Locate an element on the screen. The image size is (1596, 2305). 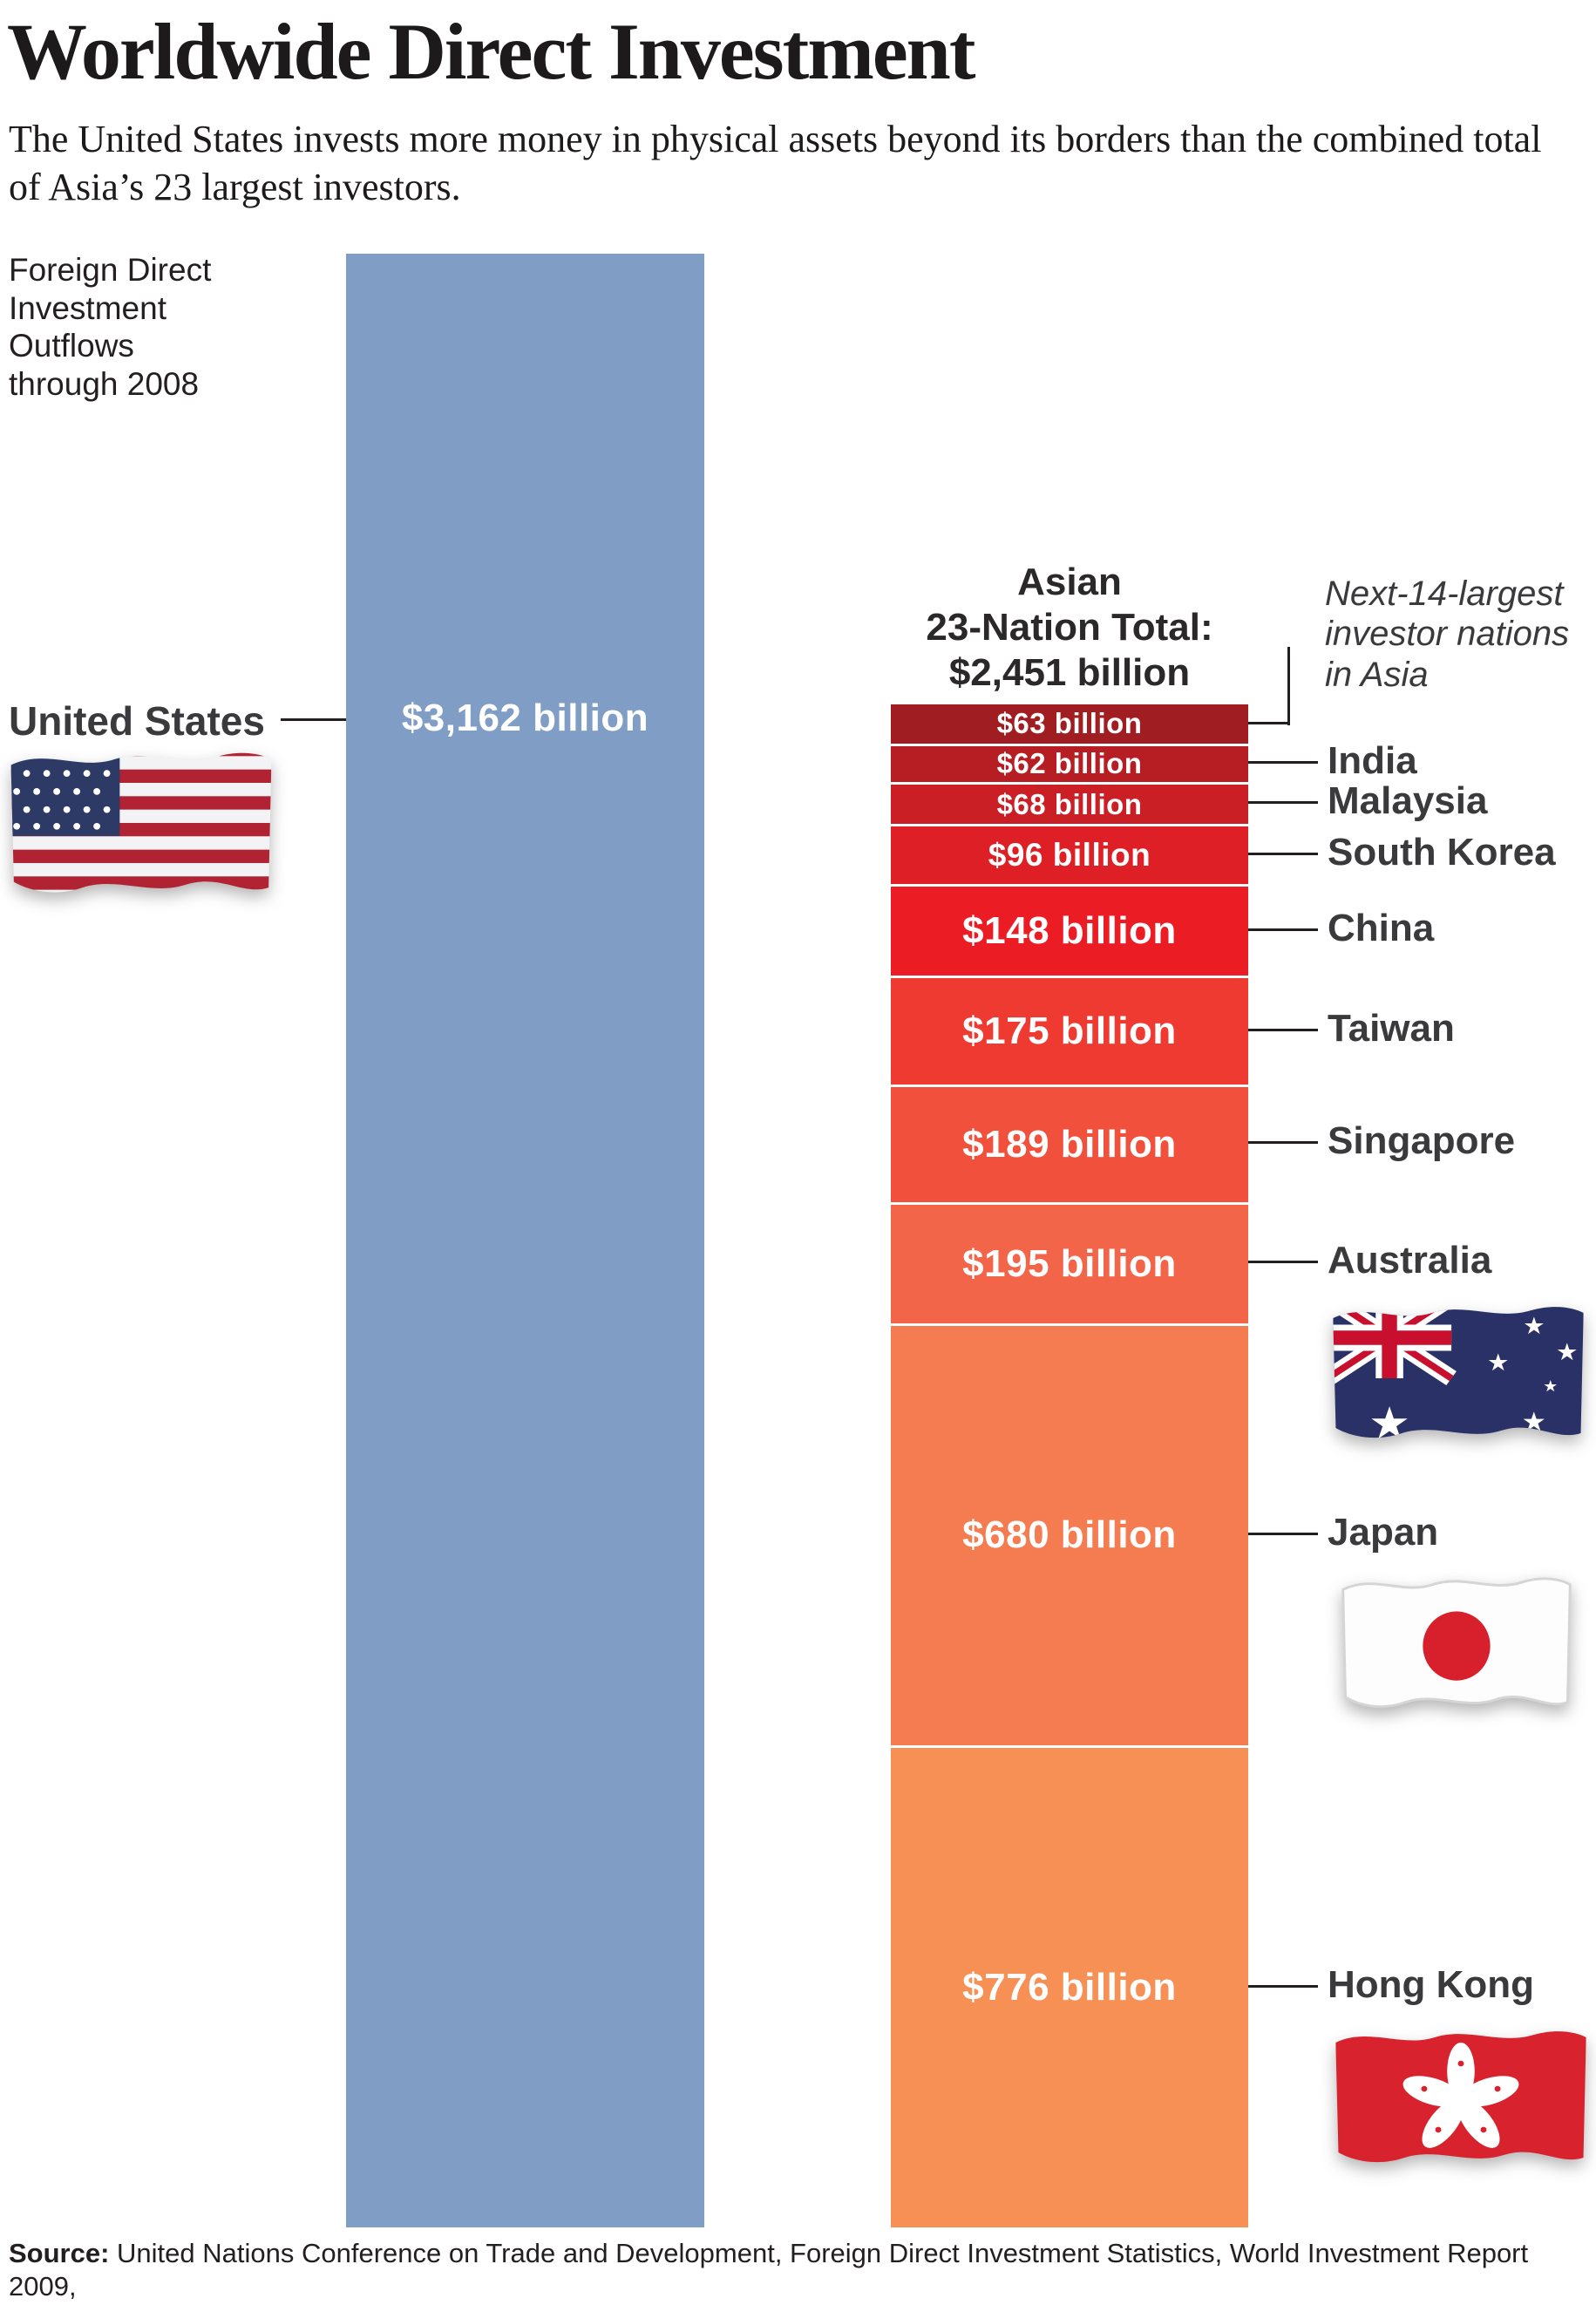
connector-line-japan is located at coordinates (1283, 1534).